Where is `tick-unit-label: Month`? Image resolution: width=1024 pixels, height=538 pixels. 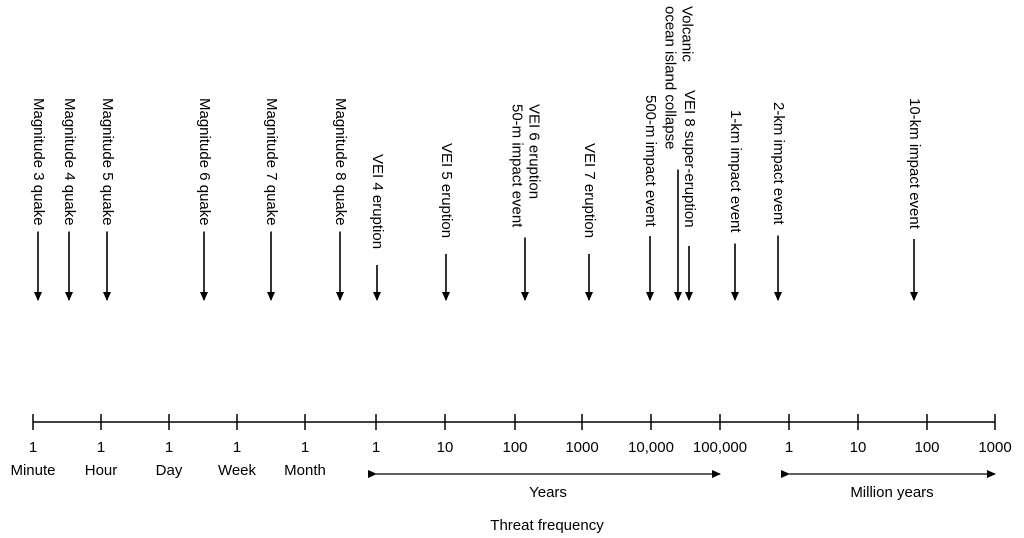 tick-unit-label: Month is located at coordinates (305, 470).